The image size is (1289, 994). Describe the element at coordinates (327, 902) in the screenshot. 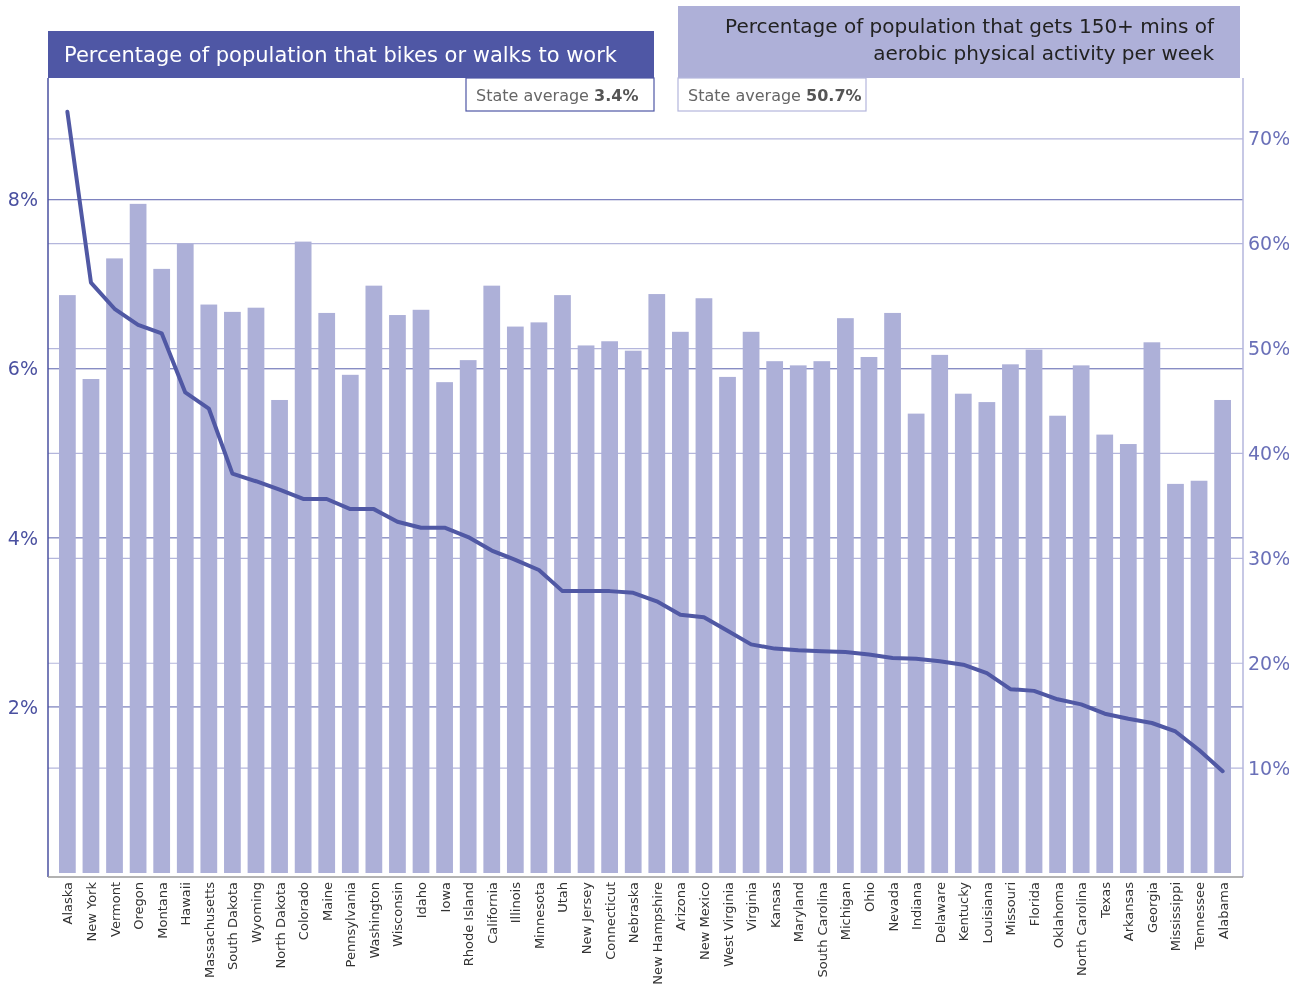

I see `x-tick-label: Maine` at that location.